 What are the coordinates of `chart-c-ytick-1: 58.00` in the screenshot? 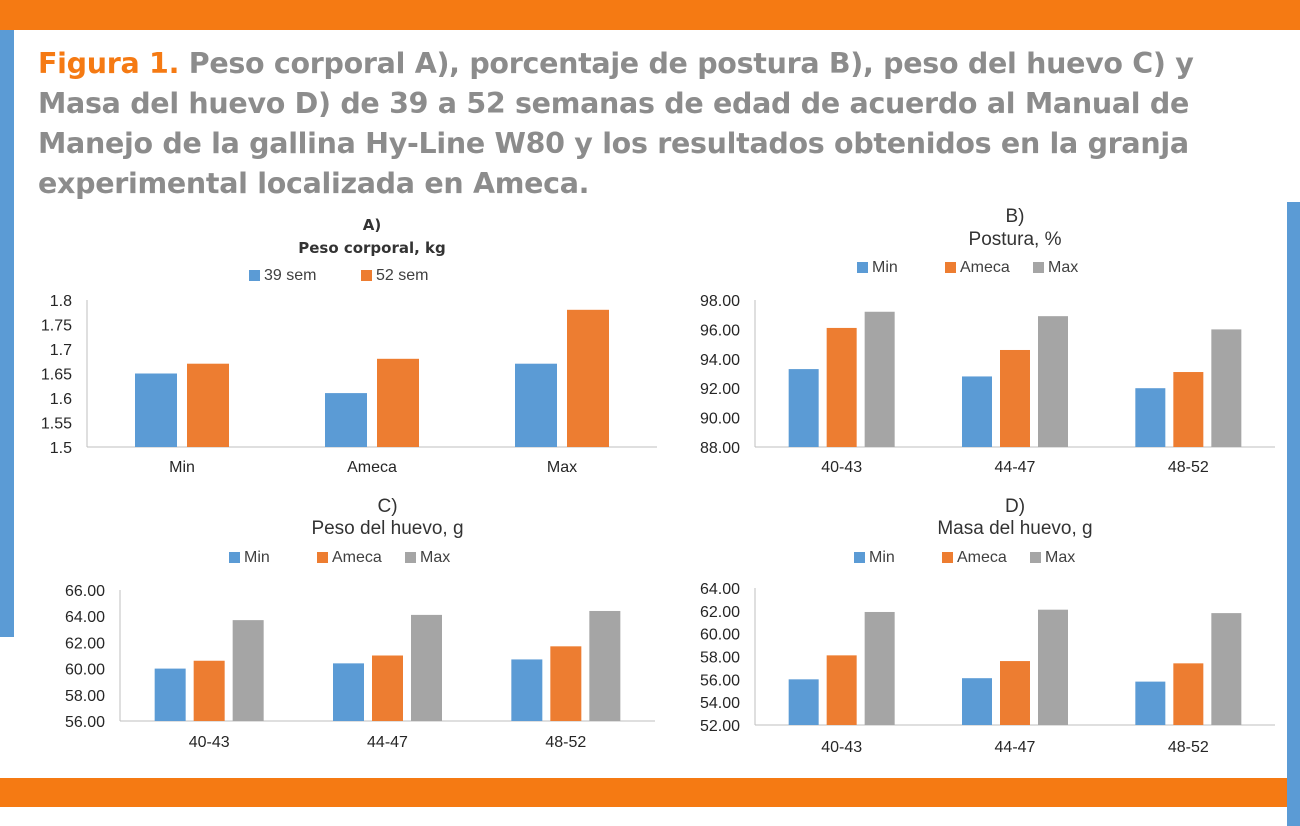 It's located at (85, 696).